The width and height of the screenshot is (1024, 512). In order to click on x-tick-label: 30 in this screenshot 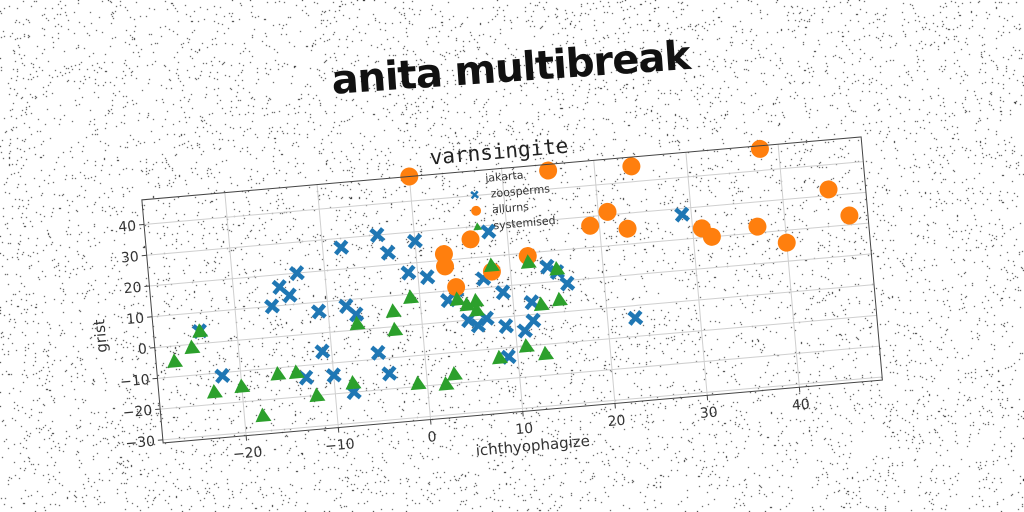, I will do `click(708, 413)`.